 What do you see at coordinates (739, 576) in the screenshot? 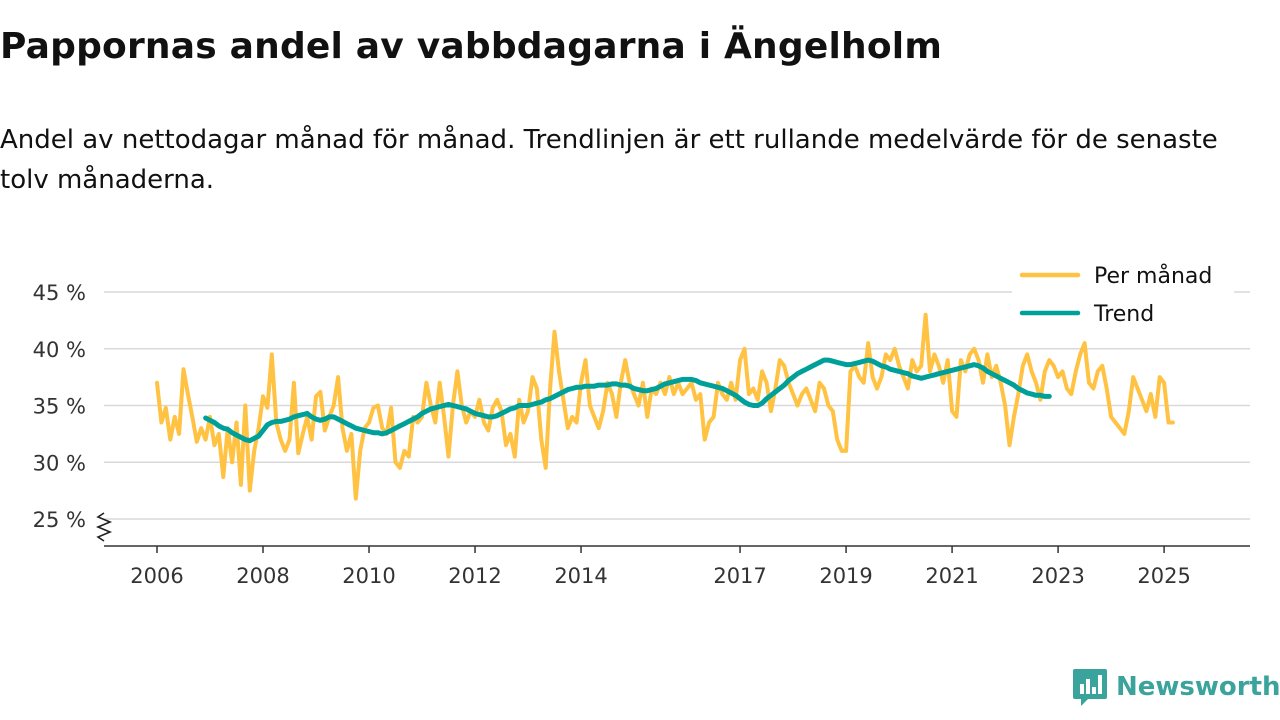
I see `x-tick-label: 2017` at bounding box center [739, 576].